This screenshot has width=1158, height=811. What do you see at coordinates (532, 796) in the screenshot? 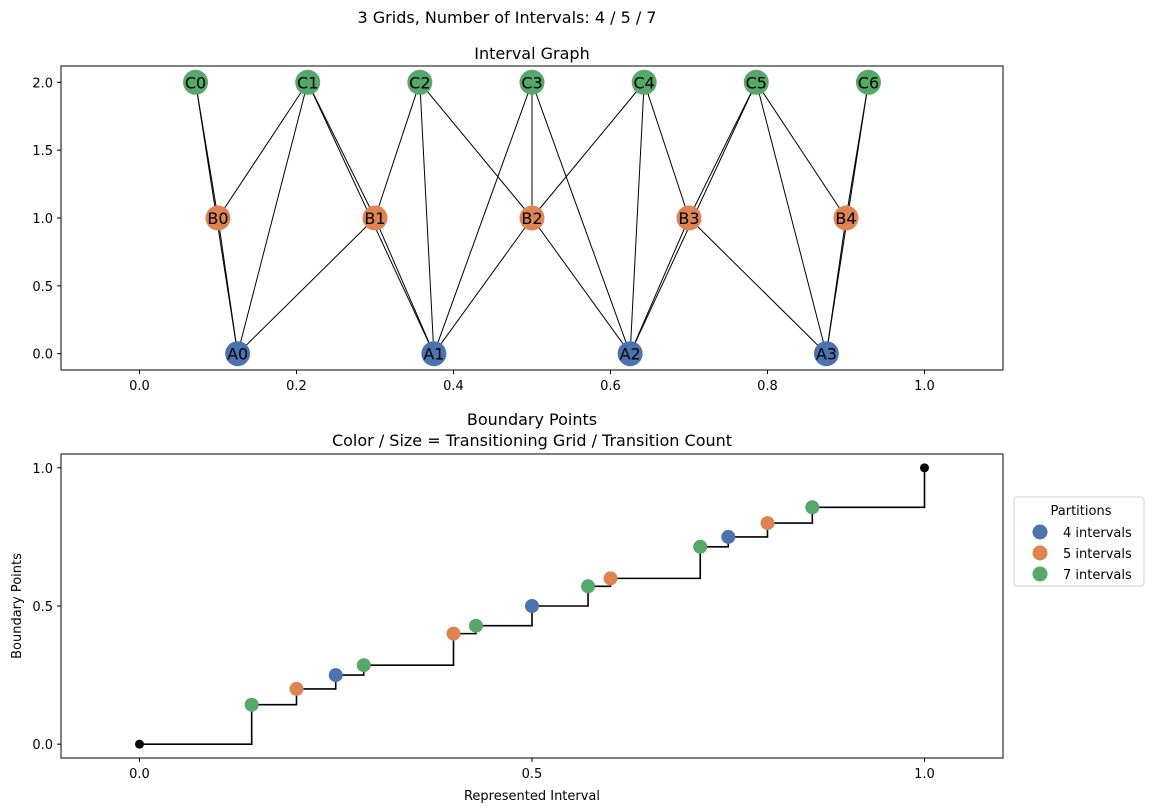
I see `x-axis-label: Represented Interval` at bounding box center [532, 796].